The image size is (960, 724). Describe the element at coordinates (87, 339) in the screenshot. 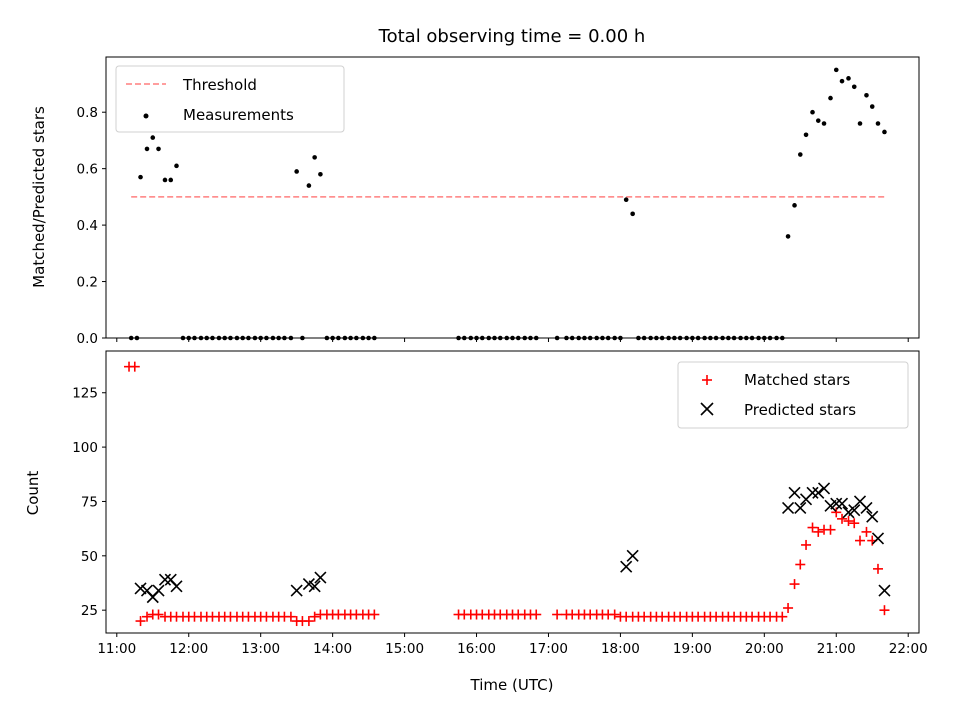

I see `top-ytick-label: 0.0` at that location.